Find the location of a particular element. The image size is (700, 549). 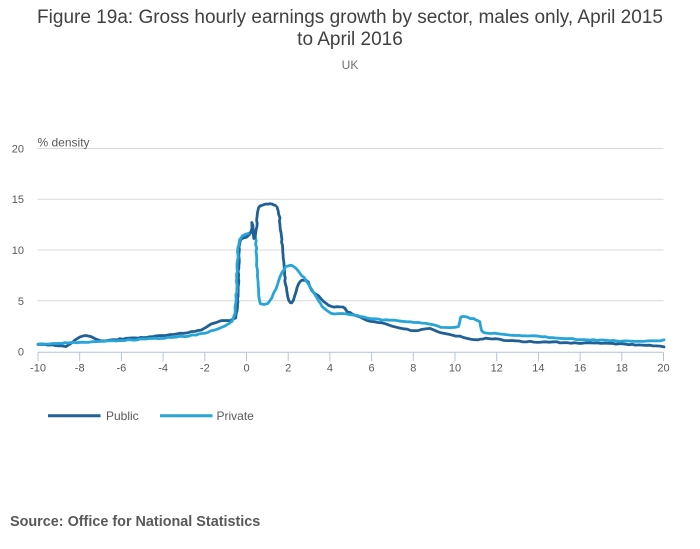

svg-text: 16 is located at coordinates (580, 369).